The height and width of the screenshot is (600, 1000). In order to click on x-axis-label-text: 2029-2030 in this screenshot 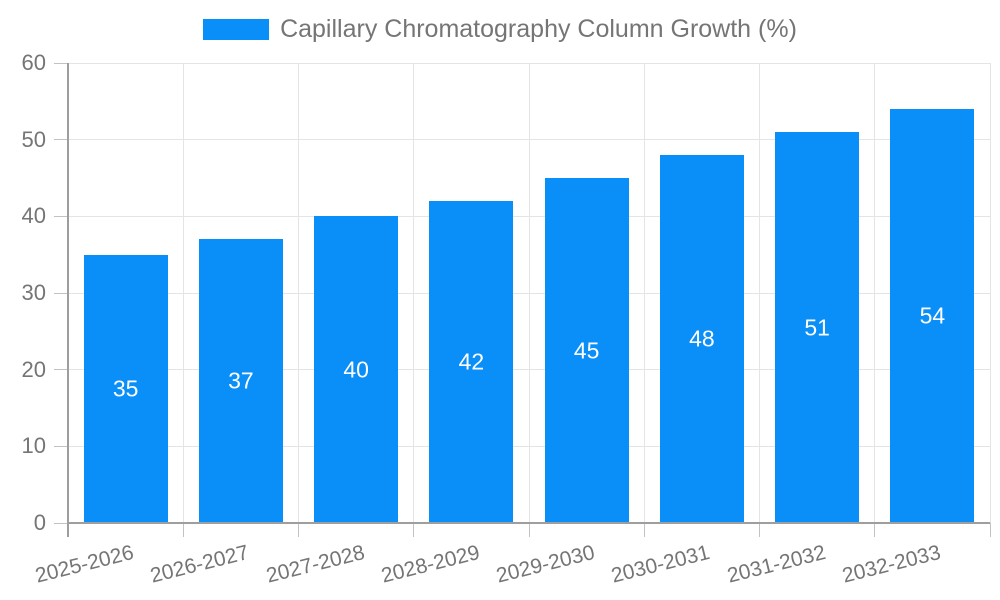, I will do `click(546, 564)`.